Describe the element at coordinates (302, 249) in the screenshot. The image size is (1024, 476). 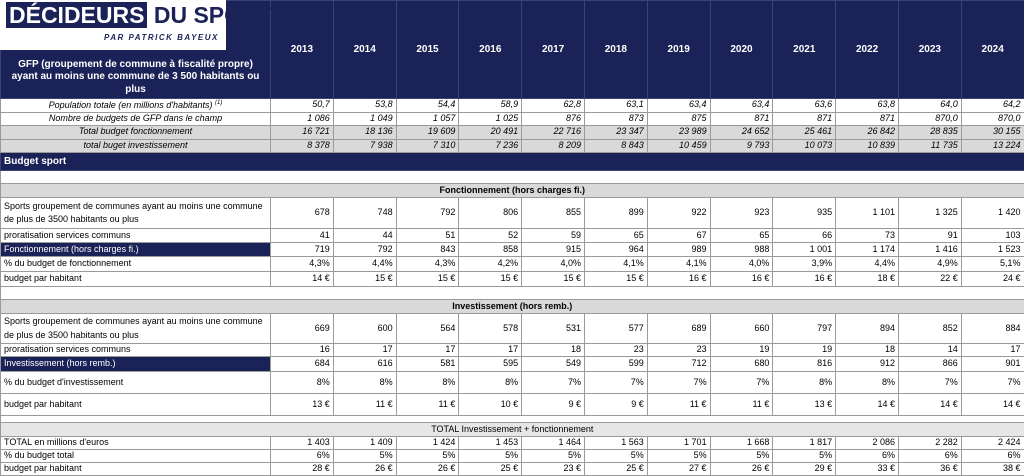
I see `value-cell: 719` at that location.